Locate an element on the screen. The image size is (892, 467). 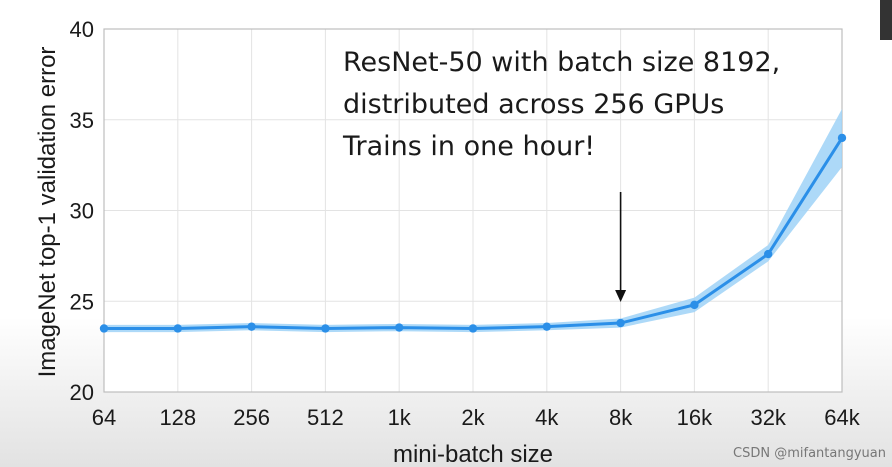
annotation-line-1: ResNet-50 with batch size 8192, is located at coordinates (561, 62).